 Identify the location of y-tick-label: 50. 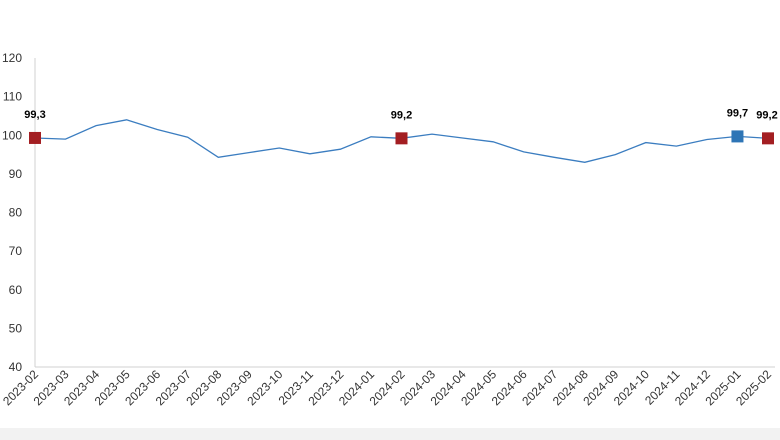
(16, 328).